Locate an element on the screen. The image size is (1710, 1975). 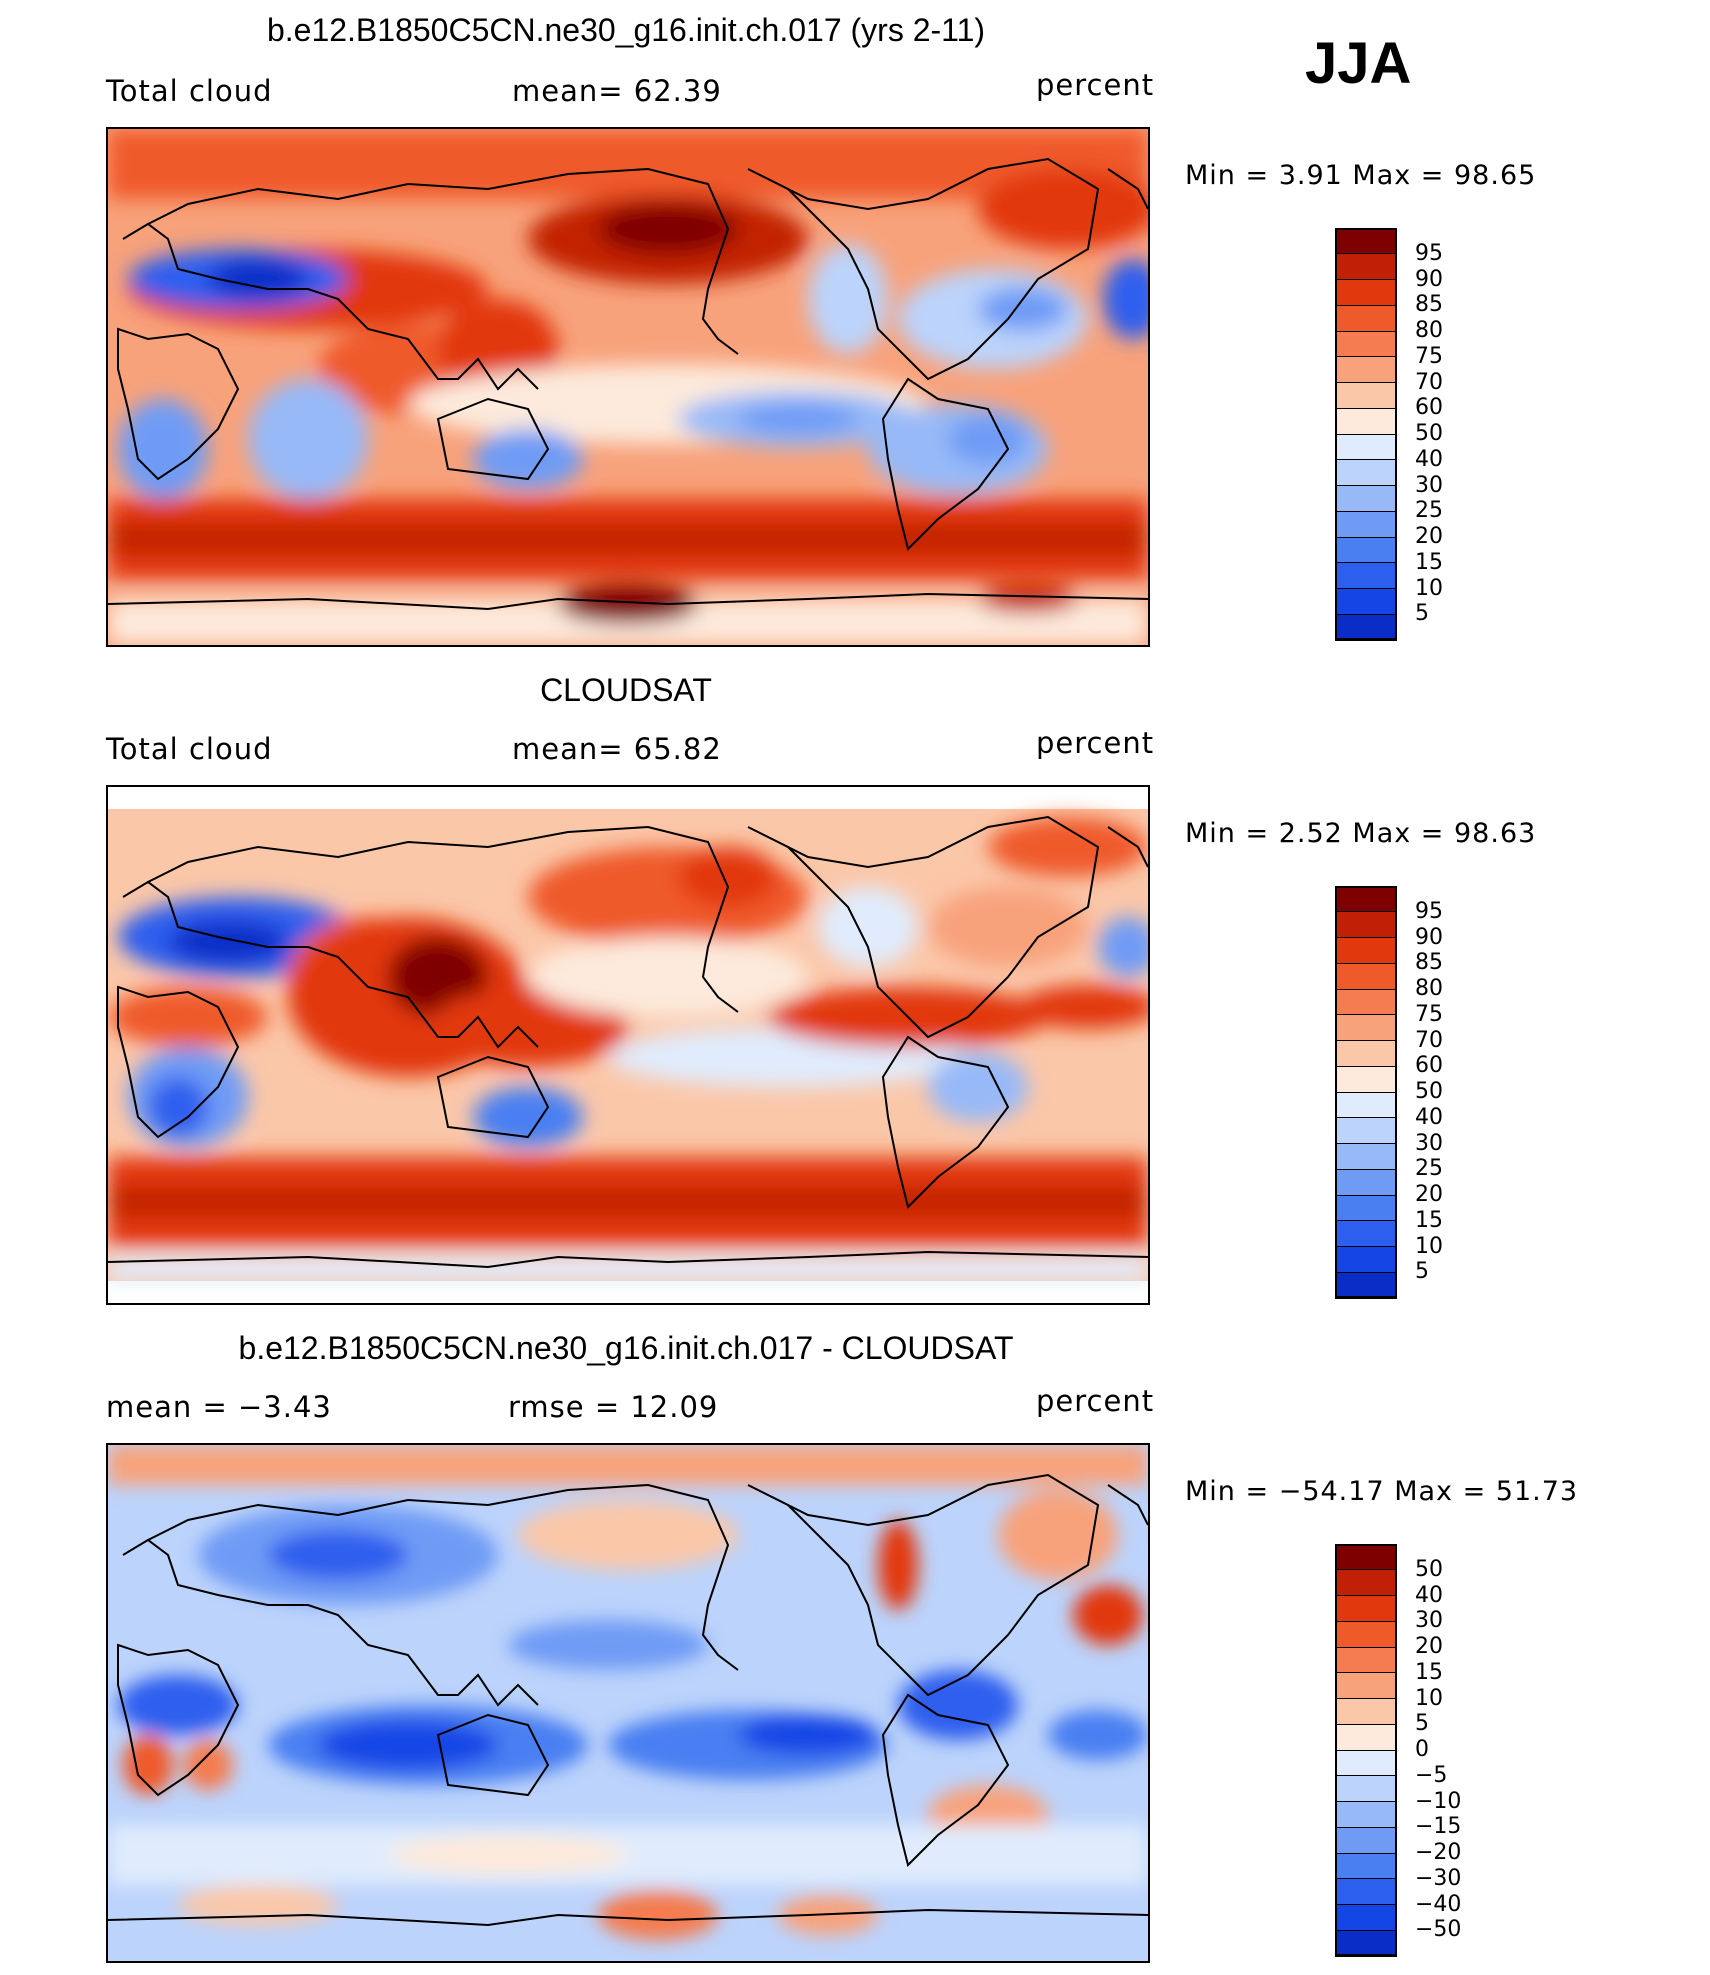
panel3-mean-label: mean = −3.43 is located at coordinates (219, 1407).